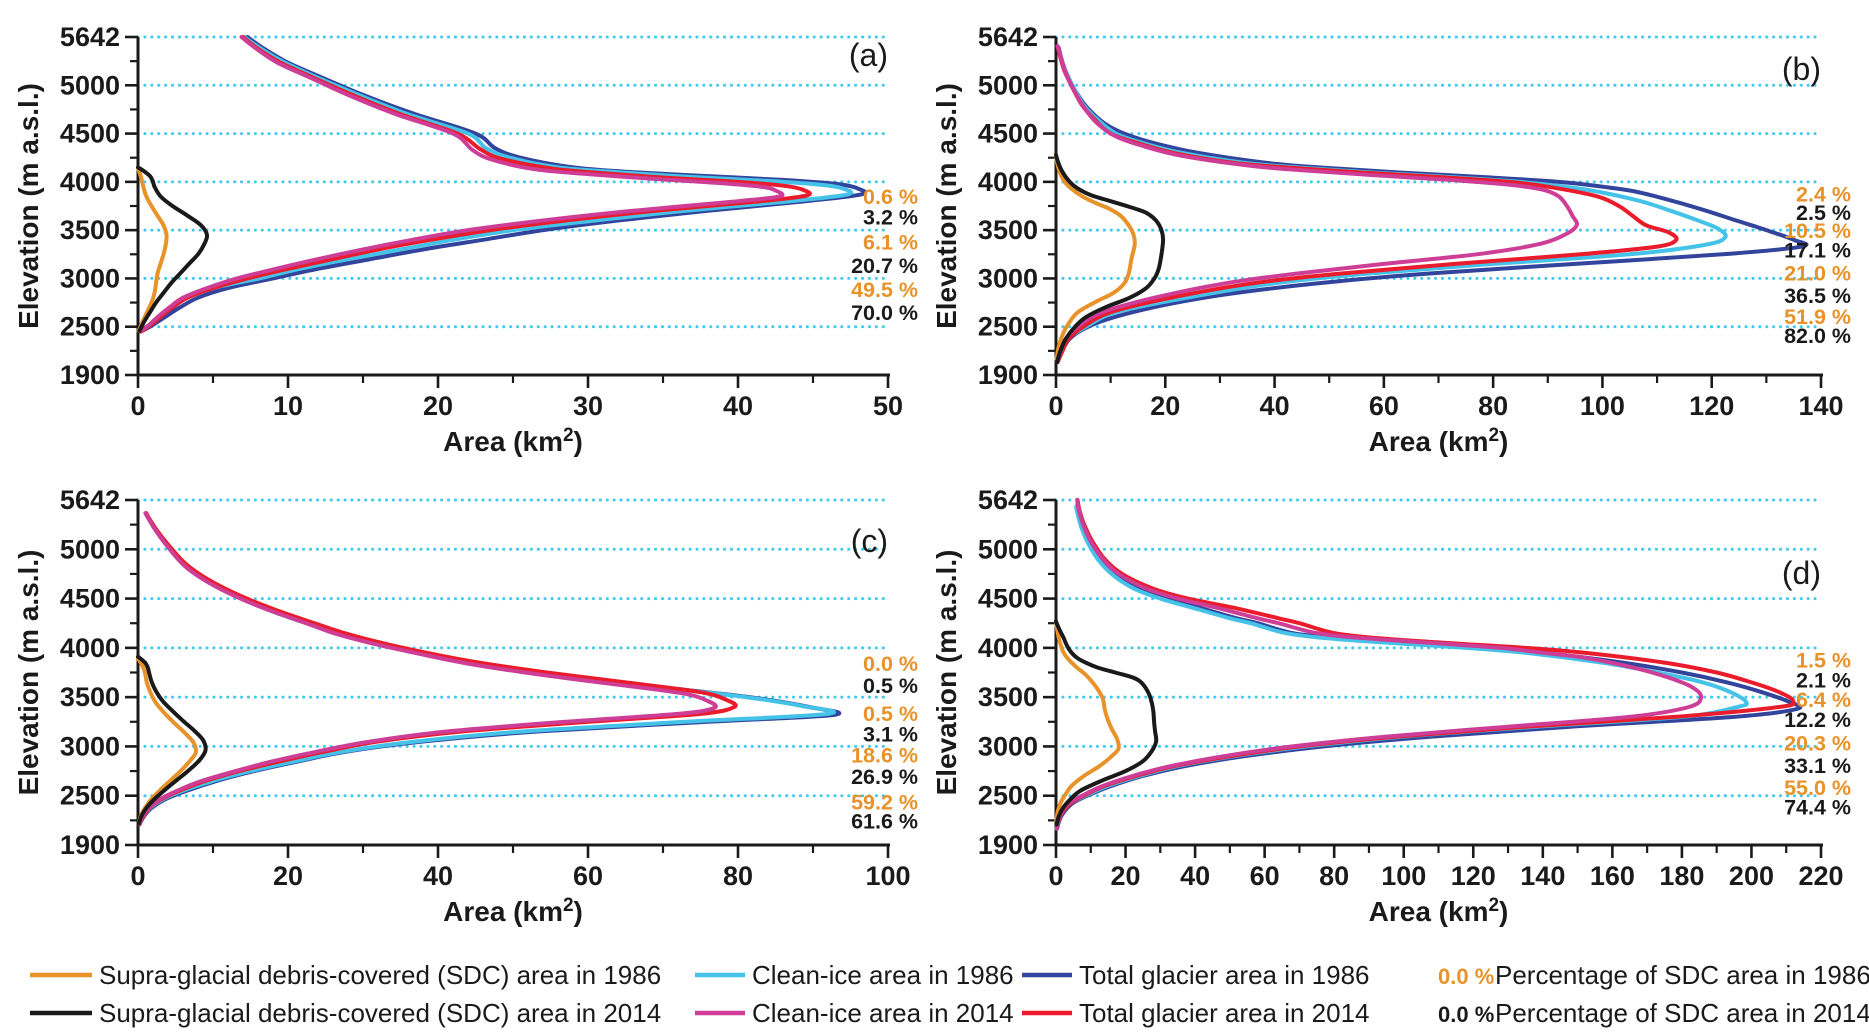 The height and width of the screenshot is (1036, 1869). I want to click on legend-label: Clean-ice area in 2014, so click(883, 1013).